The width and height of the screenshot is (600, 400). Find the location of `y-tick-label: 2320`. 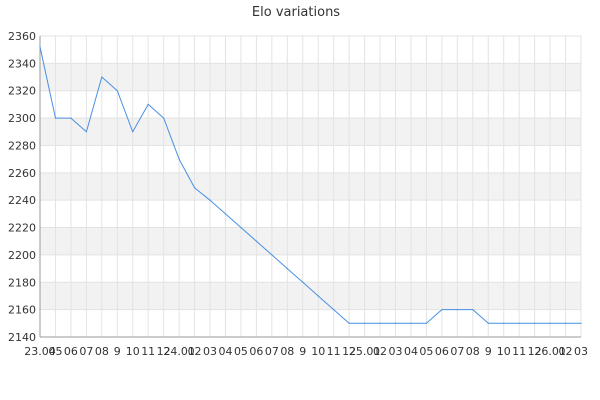

y-tick-label: 2320 is located at coordinates (22, 91).